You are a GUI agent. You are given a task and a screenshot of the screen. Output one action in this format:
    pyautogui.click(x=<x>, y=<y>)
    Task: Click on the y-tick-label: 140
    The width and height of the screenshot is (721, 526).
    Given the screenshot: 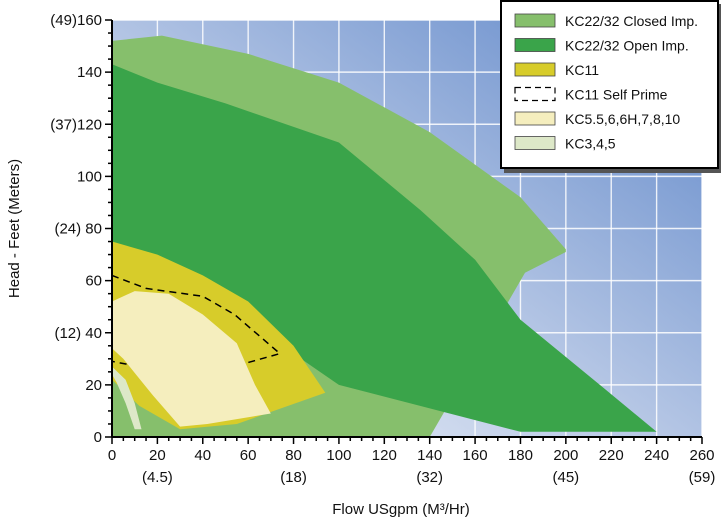 What is the action you would take?
    pyautogui.click(x=89, y=72)
    